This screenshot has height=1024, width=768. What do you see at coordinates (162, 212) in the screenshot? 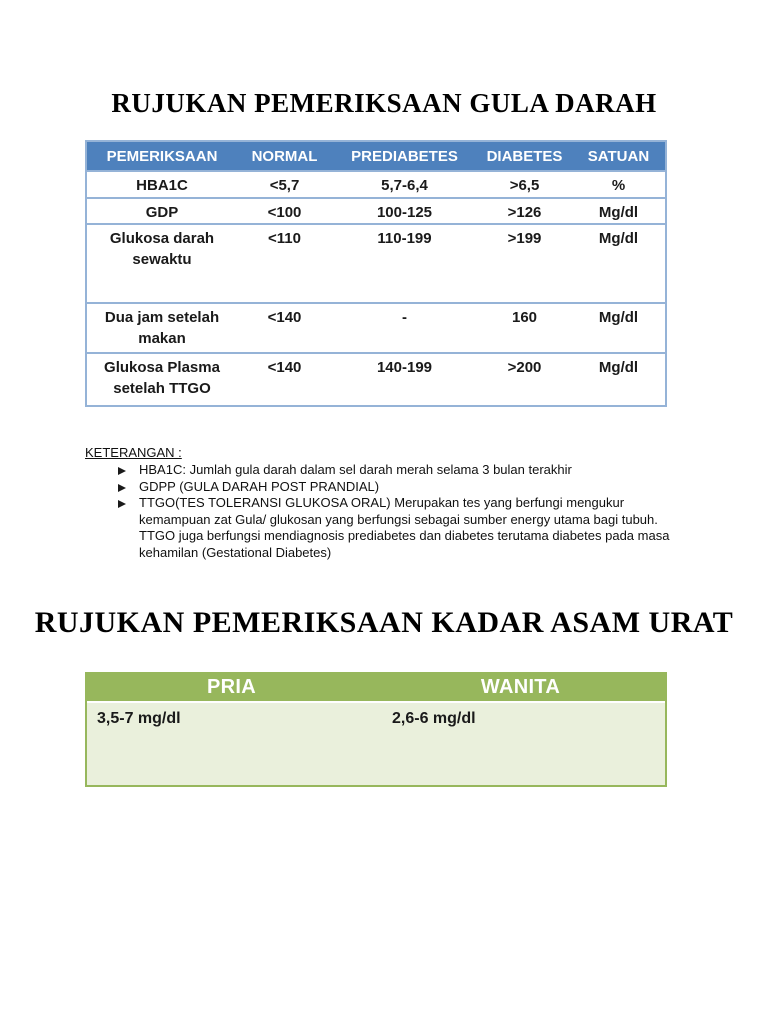
I see `table-cell: GDP` at bounding box center [162, 212].